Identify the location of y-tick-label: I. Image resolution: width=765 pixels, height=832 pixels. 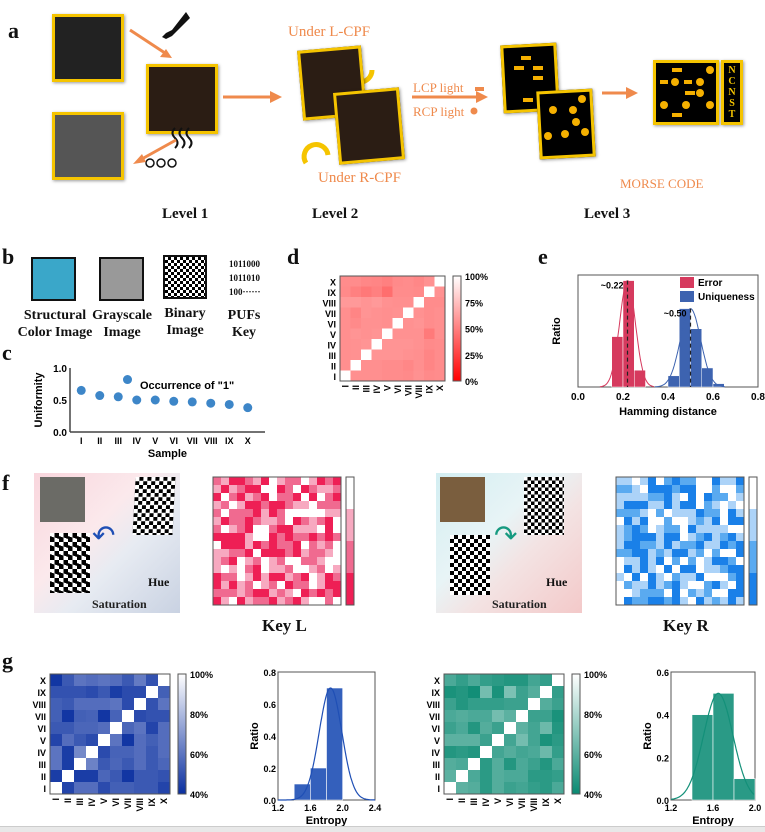
(44, 789).